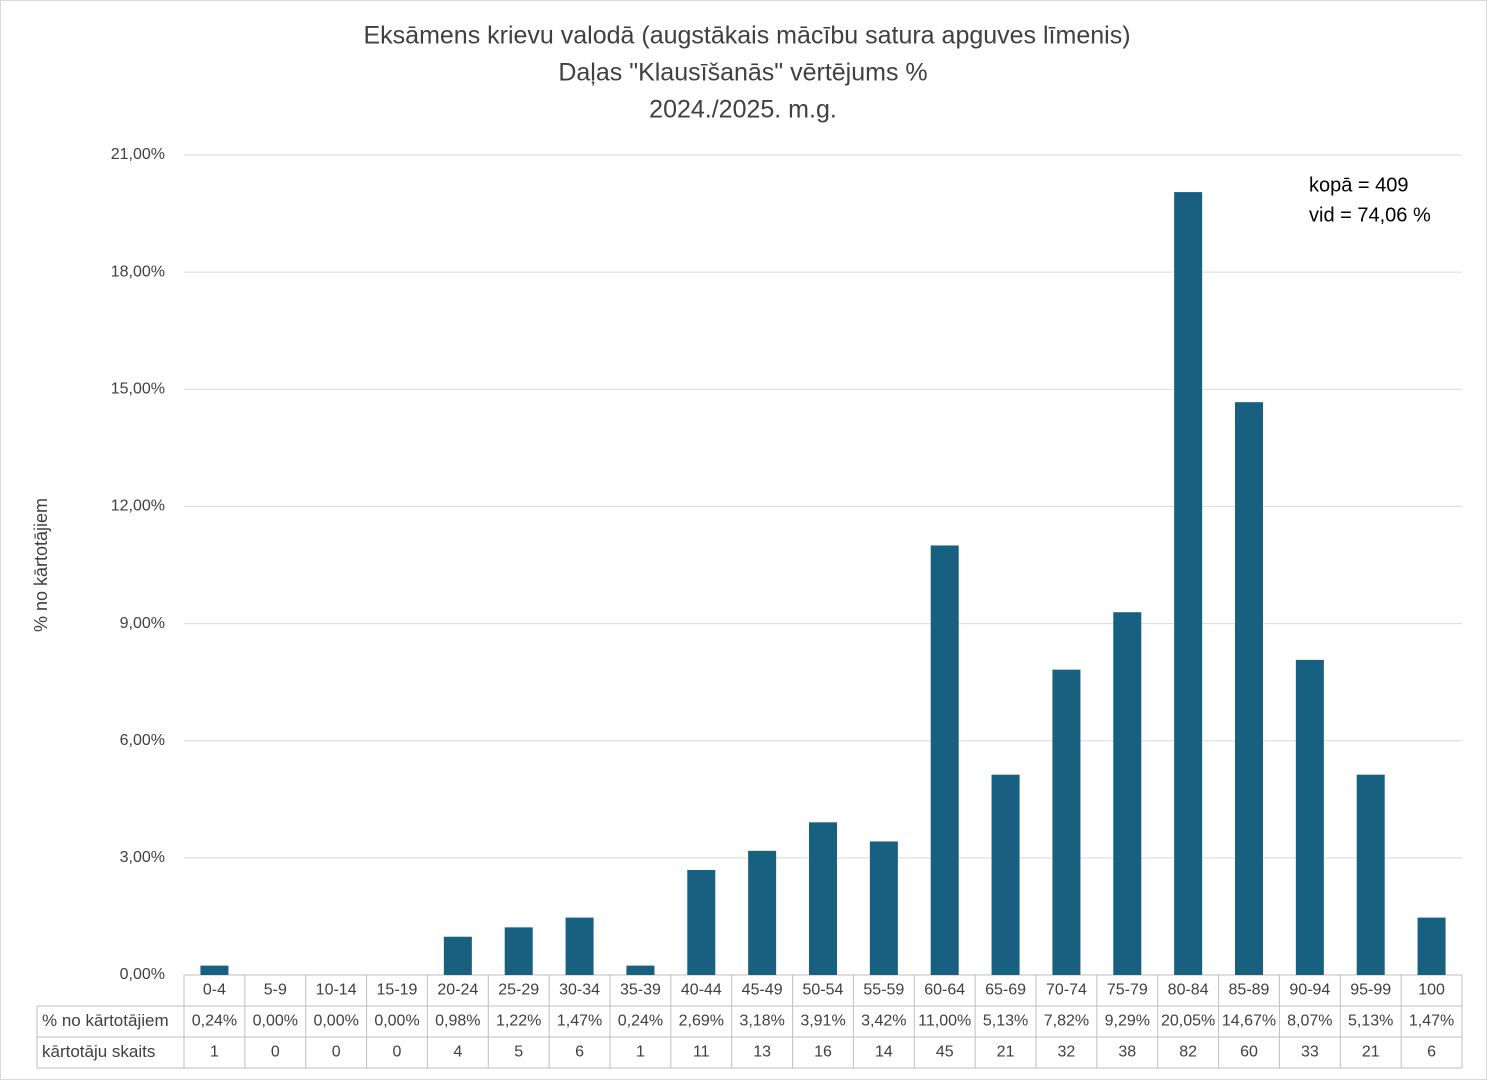  I want to click on table-cell: 11,00%, so click(944, 1021).